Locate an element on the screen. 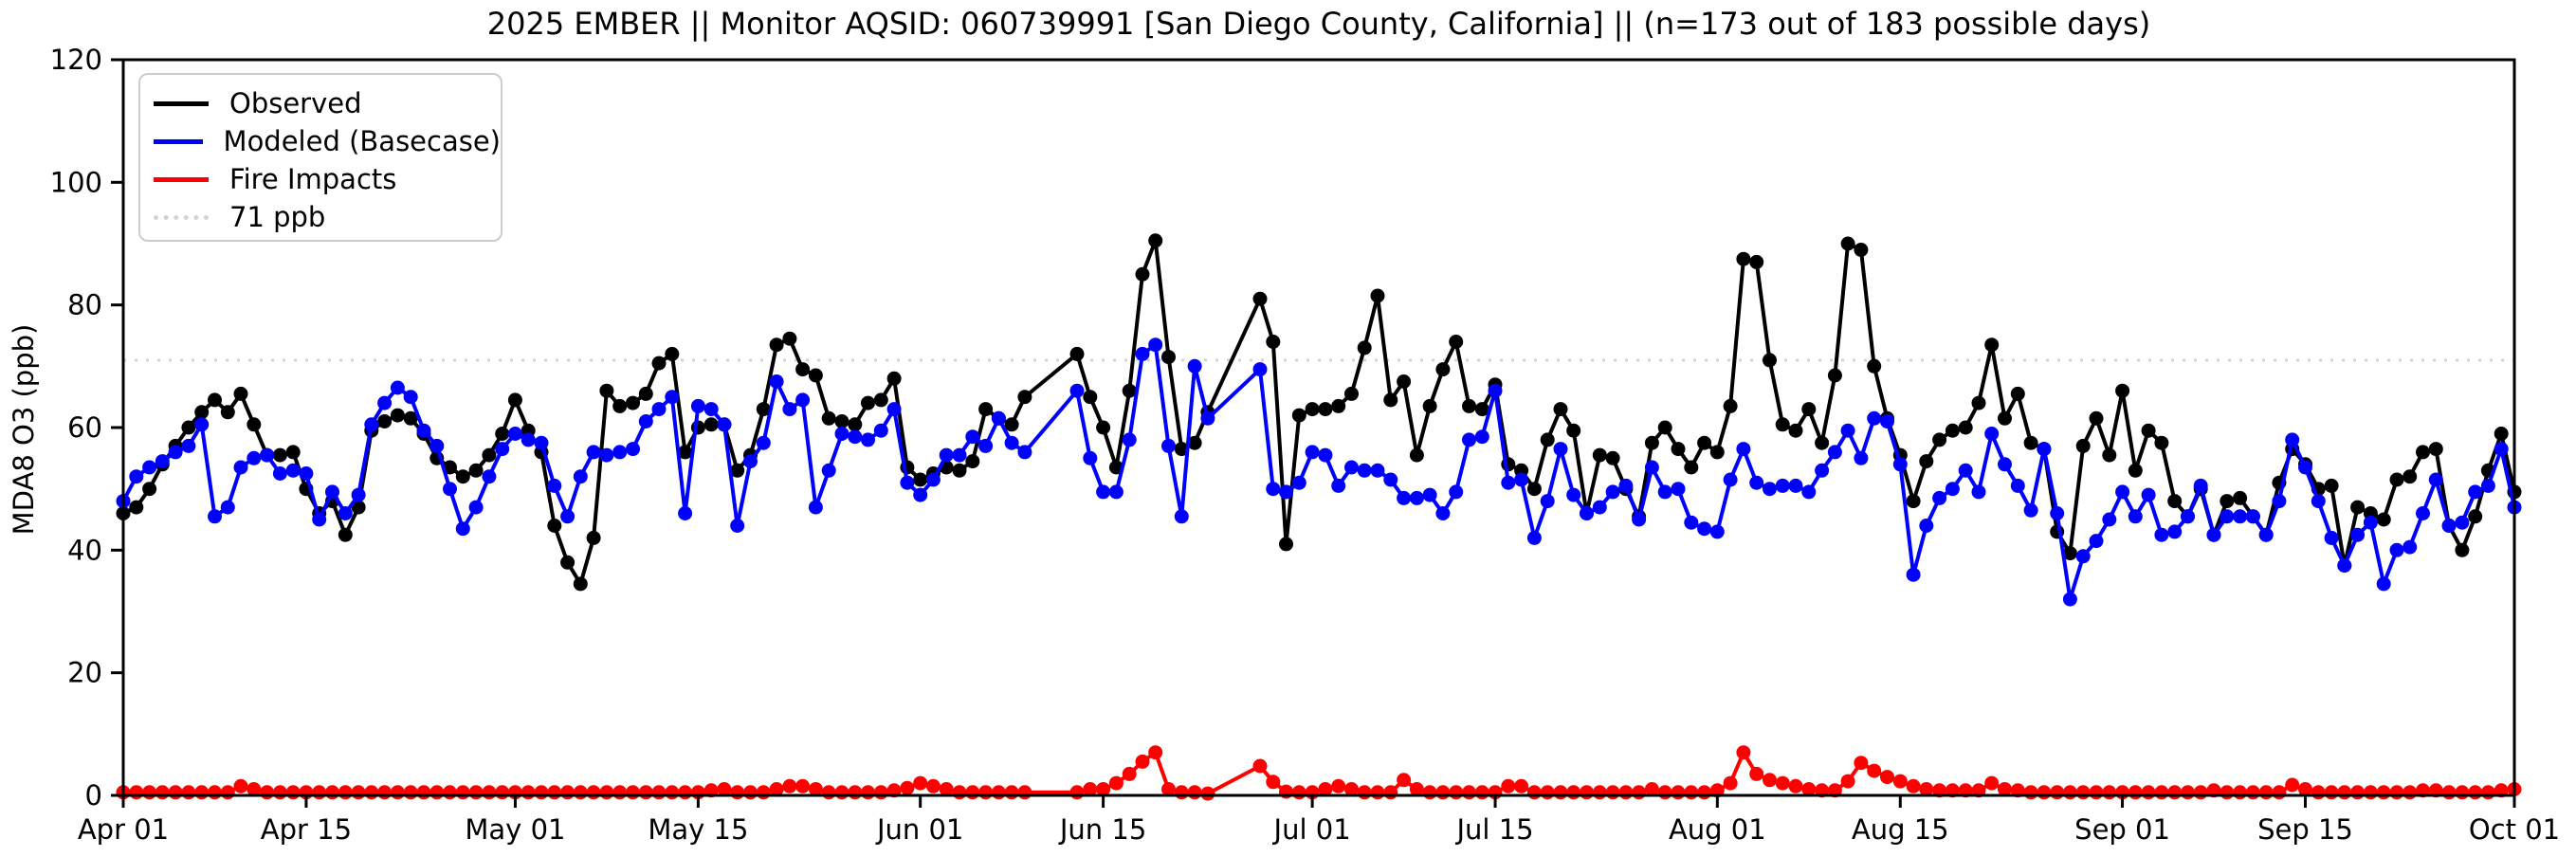 The width and height of the screenshot is (2576, 857). y-tick-label: 100 is located at coordinates (76, 182).